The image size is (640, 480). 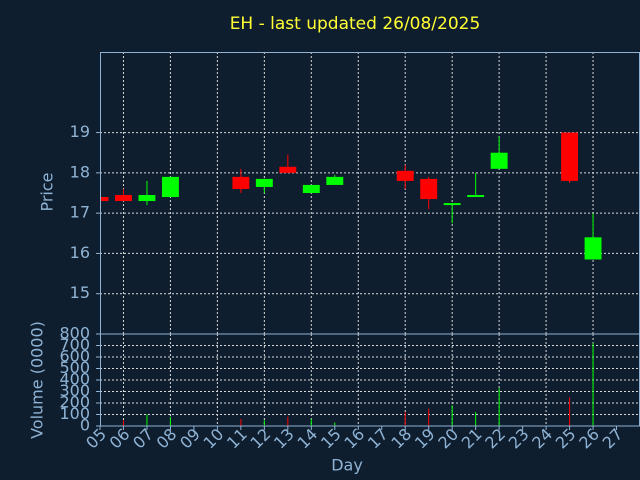 I want to click on x-tick-label: 27, so click(x=613, y=439).